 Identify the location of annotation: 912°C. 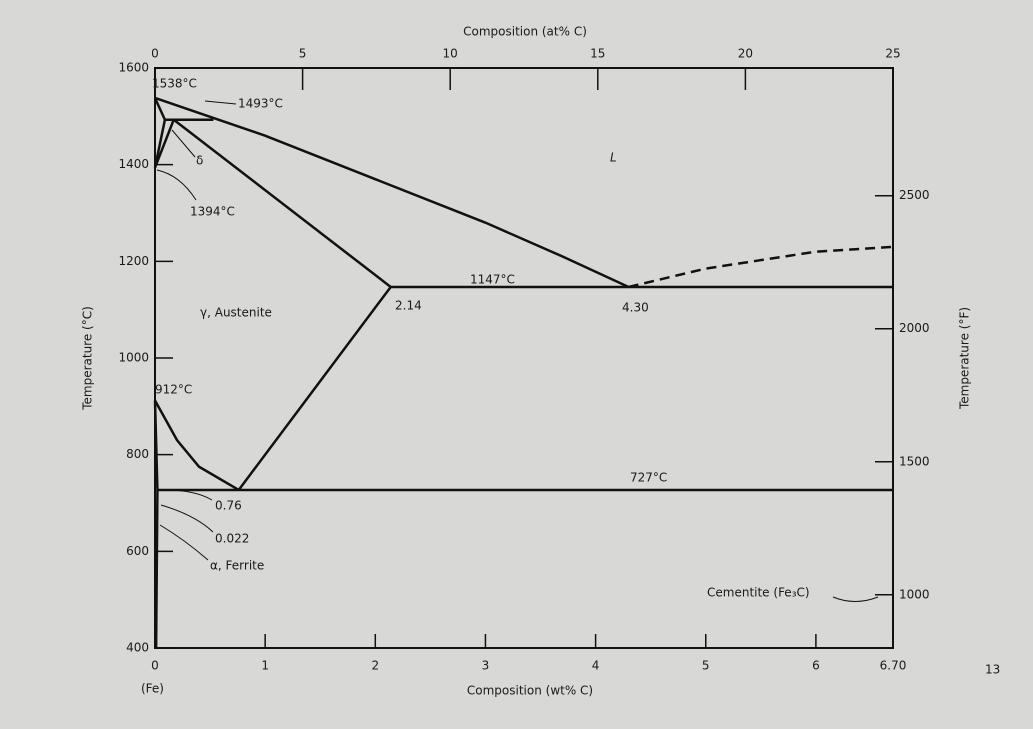
(173, 390).